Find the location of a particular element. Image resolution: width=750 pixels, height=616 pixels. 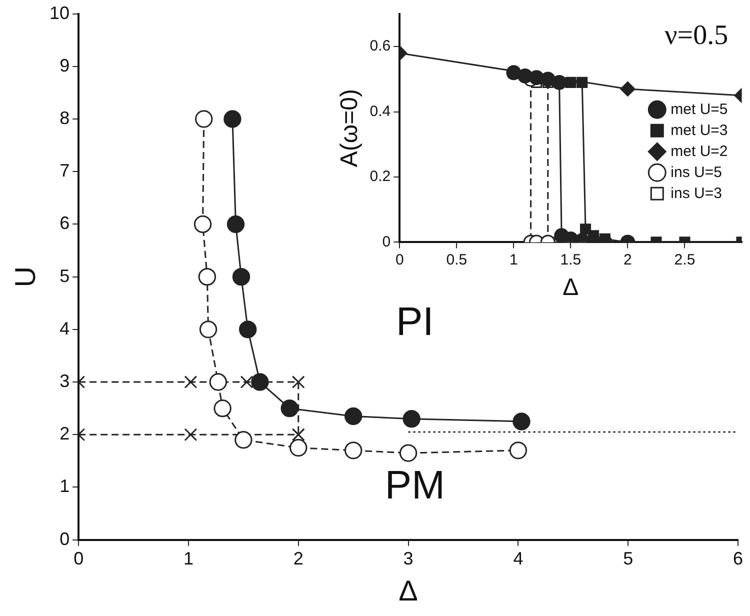

y-axis-title: A(ω=0) is located at coordinates (350, 128).